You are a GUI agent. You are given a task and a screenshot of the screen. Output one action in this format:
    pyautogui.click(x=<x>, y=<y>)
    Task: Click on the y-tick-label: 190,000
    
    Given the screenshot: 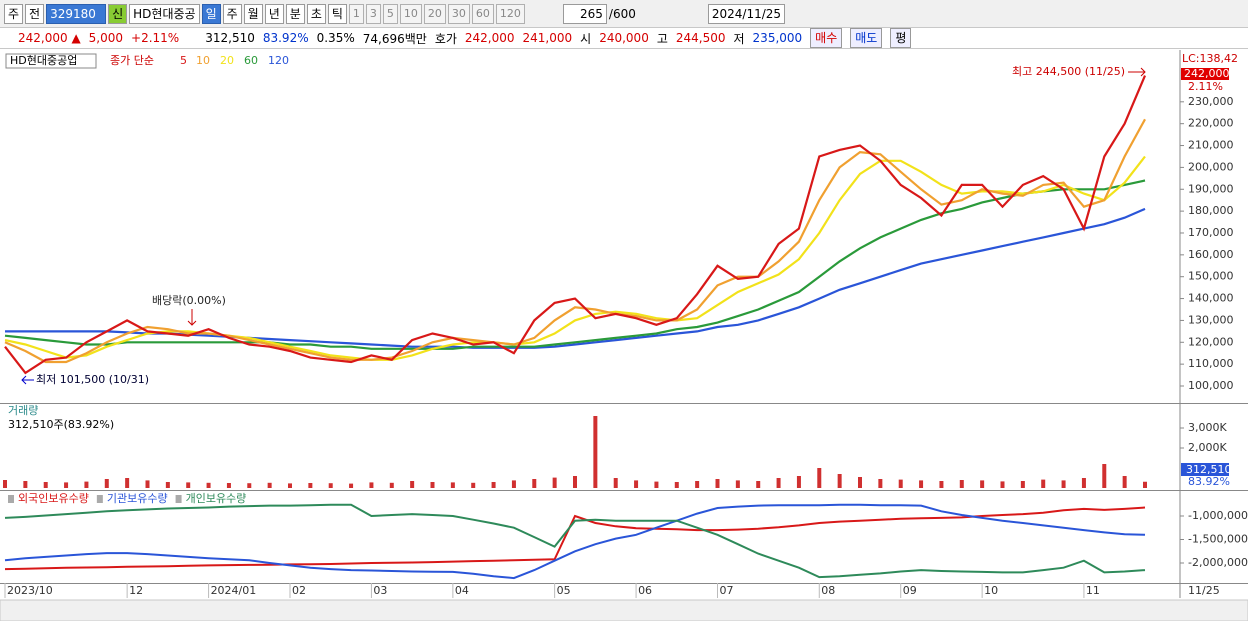 What is the action you would take?
    pyautogui.click(x=1211, y=188)
    